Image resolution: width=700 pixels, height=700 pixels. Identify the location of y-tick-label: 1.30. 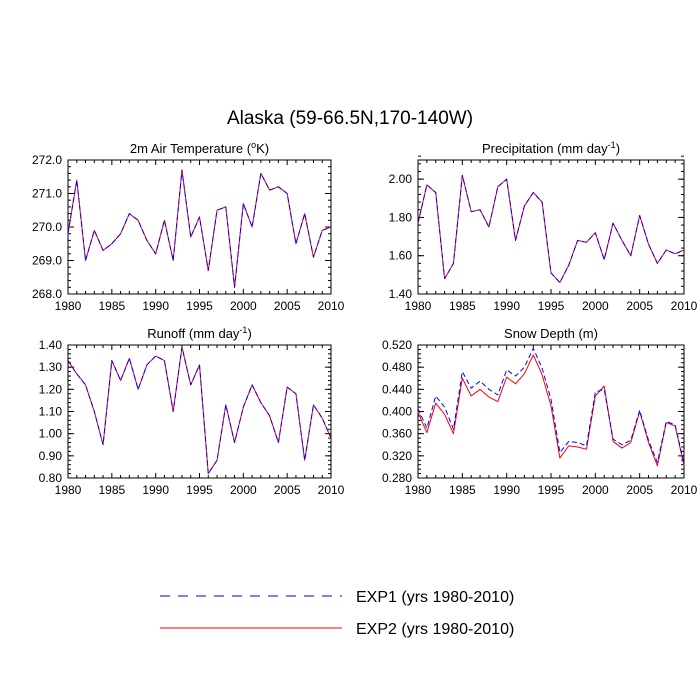
(51, 367).